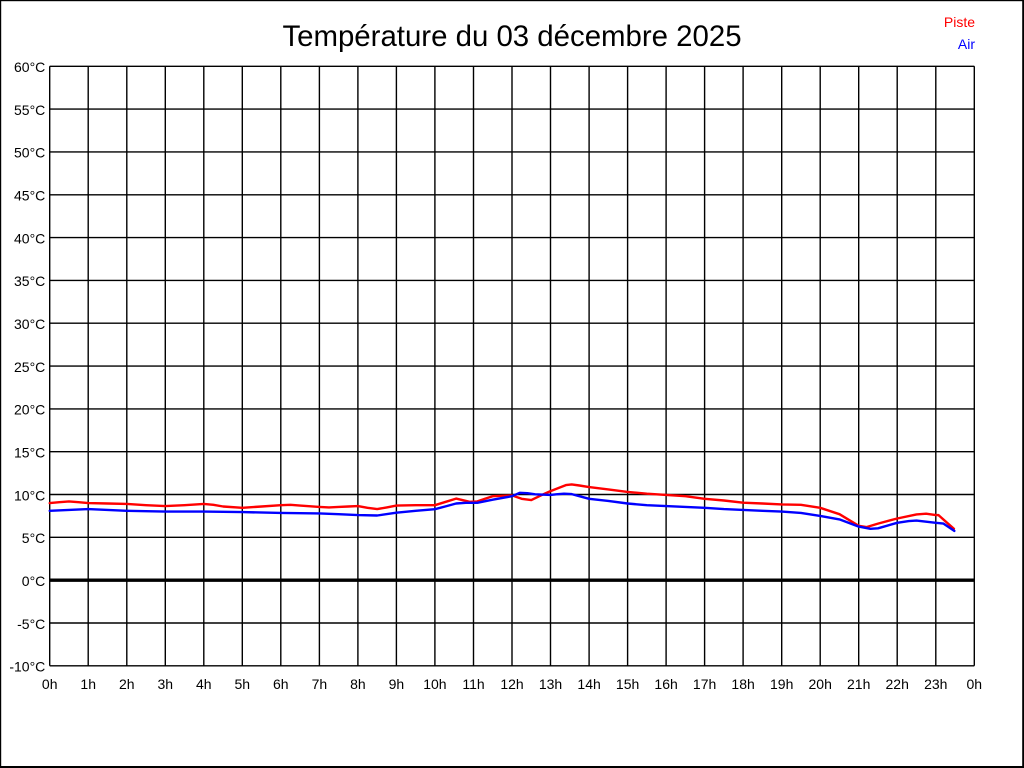  Describe the element at coordinates (34, 581) in the screenshot. I see `svg-text: 0°C` at that location.